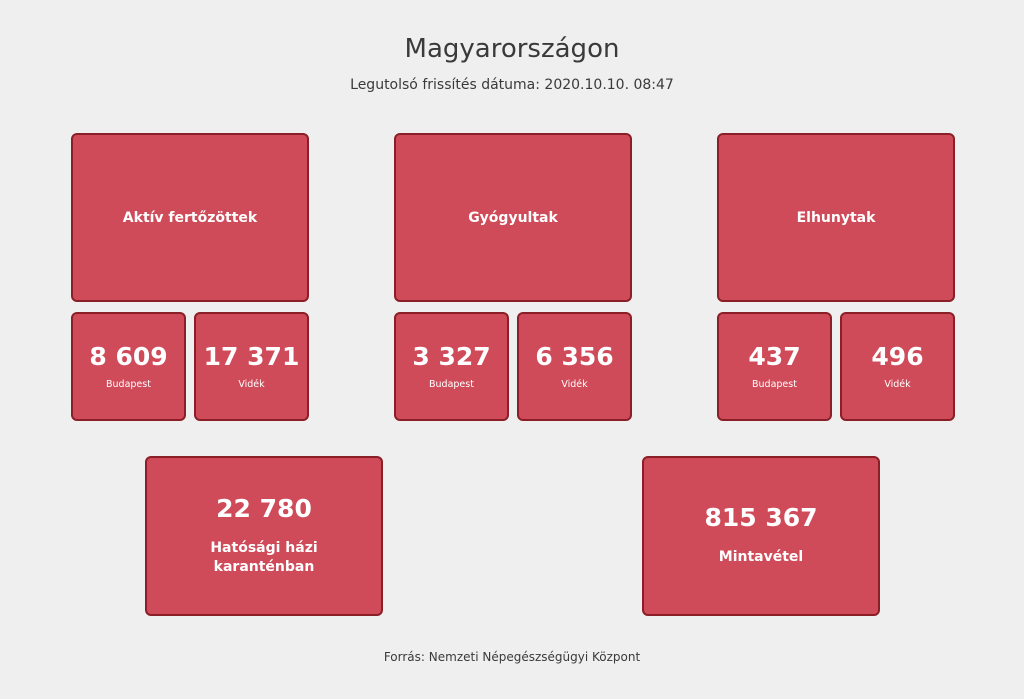  What do you see at coordinates (512, 49) in the screenshot?
I see `page-title: Magyarországon` at bounding box center [512, 49].